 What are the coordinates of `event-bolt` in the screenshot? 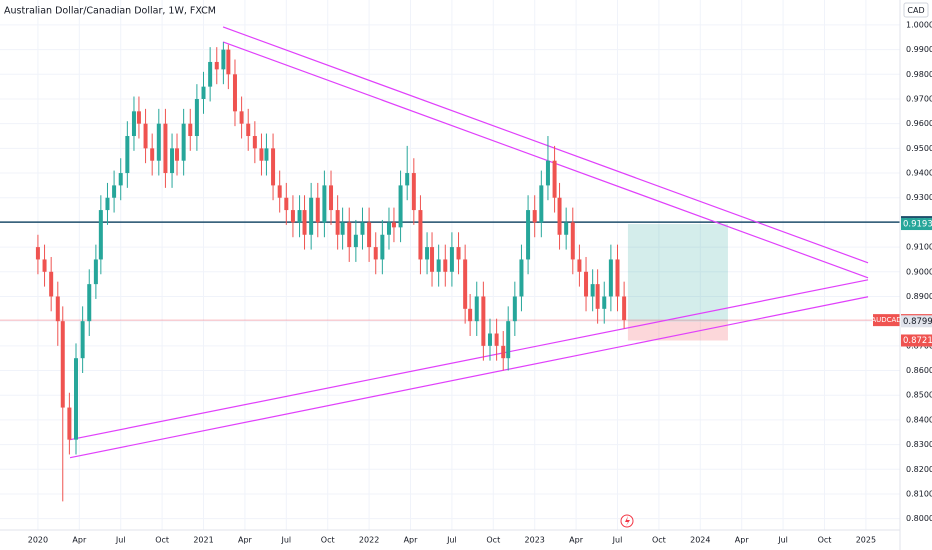 It's located at (627, 521).